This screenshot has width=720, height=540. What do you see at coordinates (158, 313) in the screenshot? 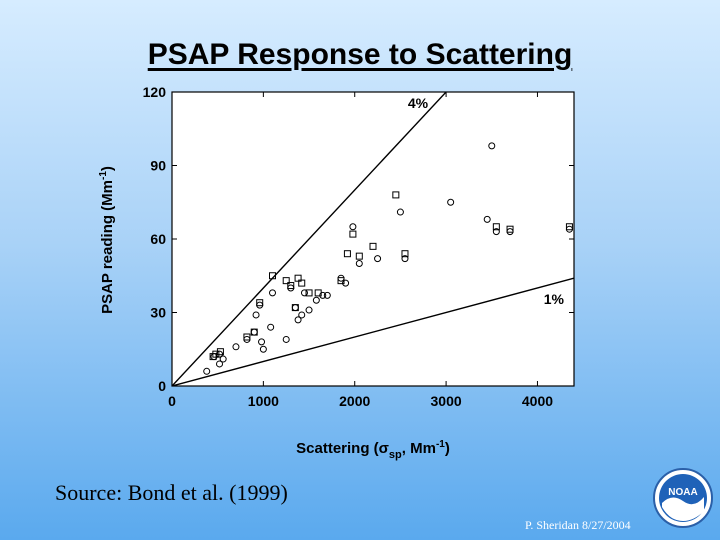
I see `y-tick-label: 30` at bounding box center [158, 313].